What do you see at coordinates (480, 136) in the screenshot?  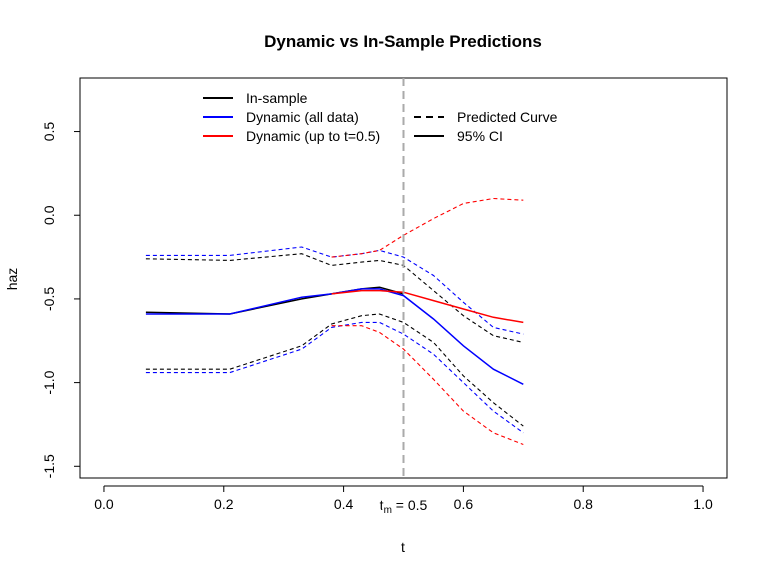 I see `legend-linetype-label: 95% CI` at bounding box center [480, 136].